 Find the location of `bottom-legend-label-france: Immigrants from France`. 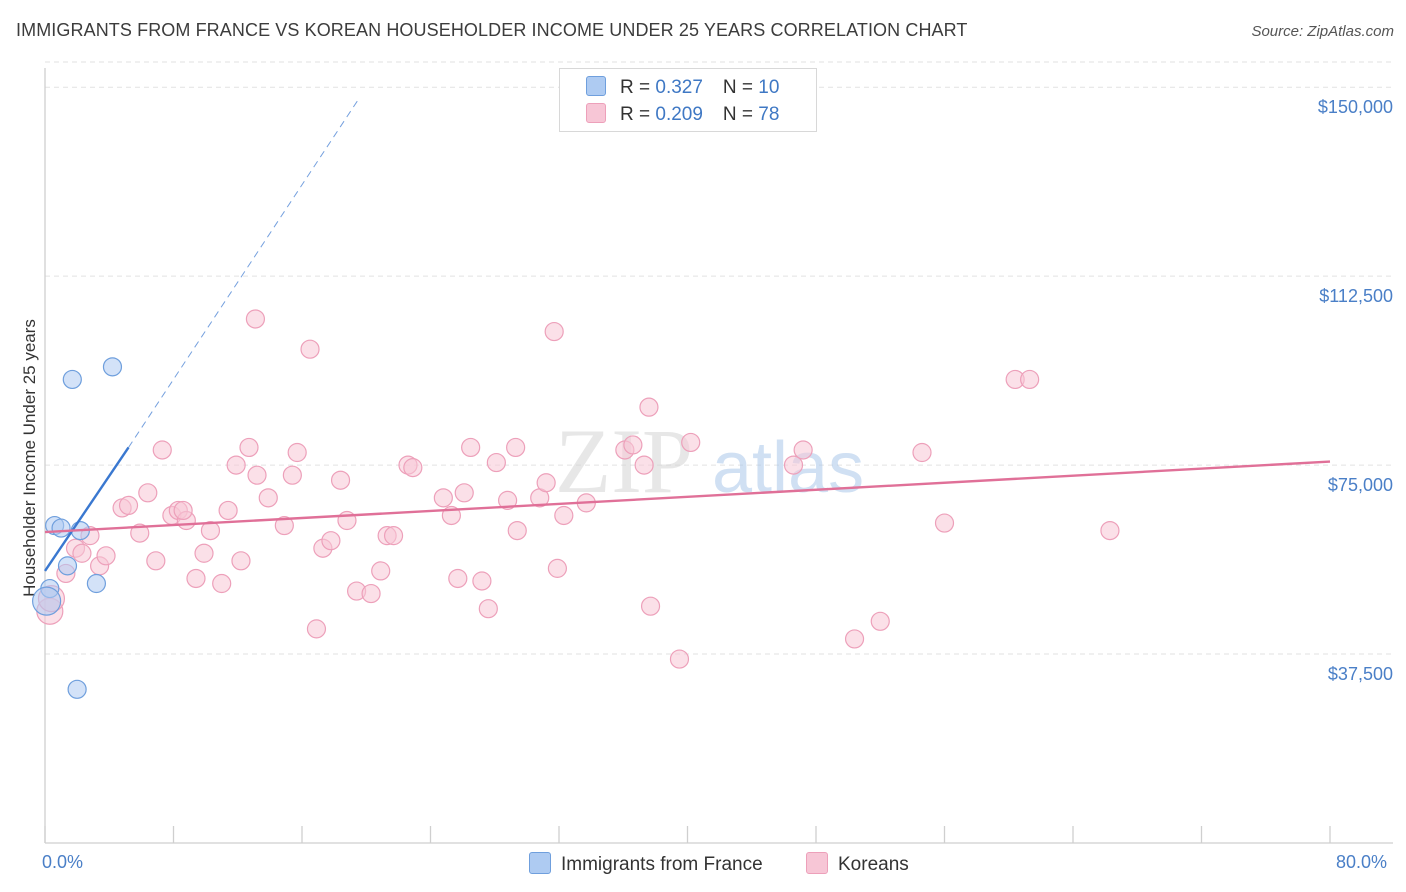

bottom-legend-label-france: Immigrants from France is located at coordinates (662, 864).